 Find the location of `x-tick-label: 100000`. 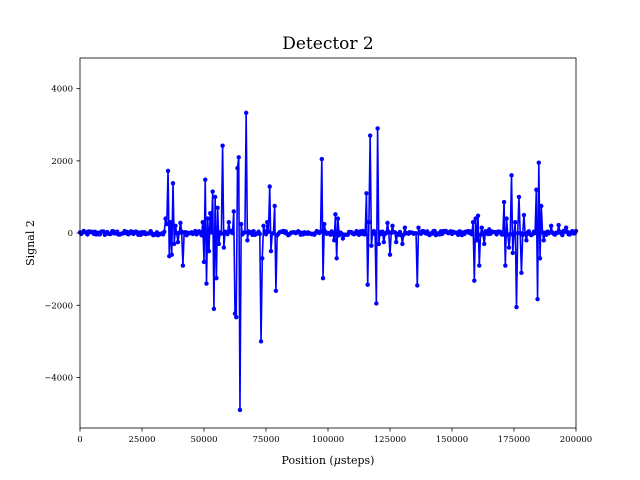

x-tick-label: 100000 is located at coordinates (328, 440).